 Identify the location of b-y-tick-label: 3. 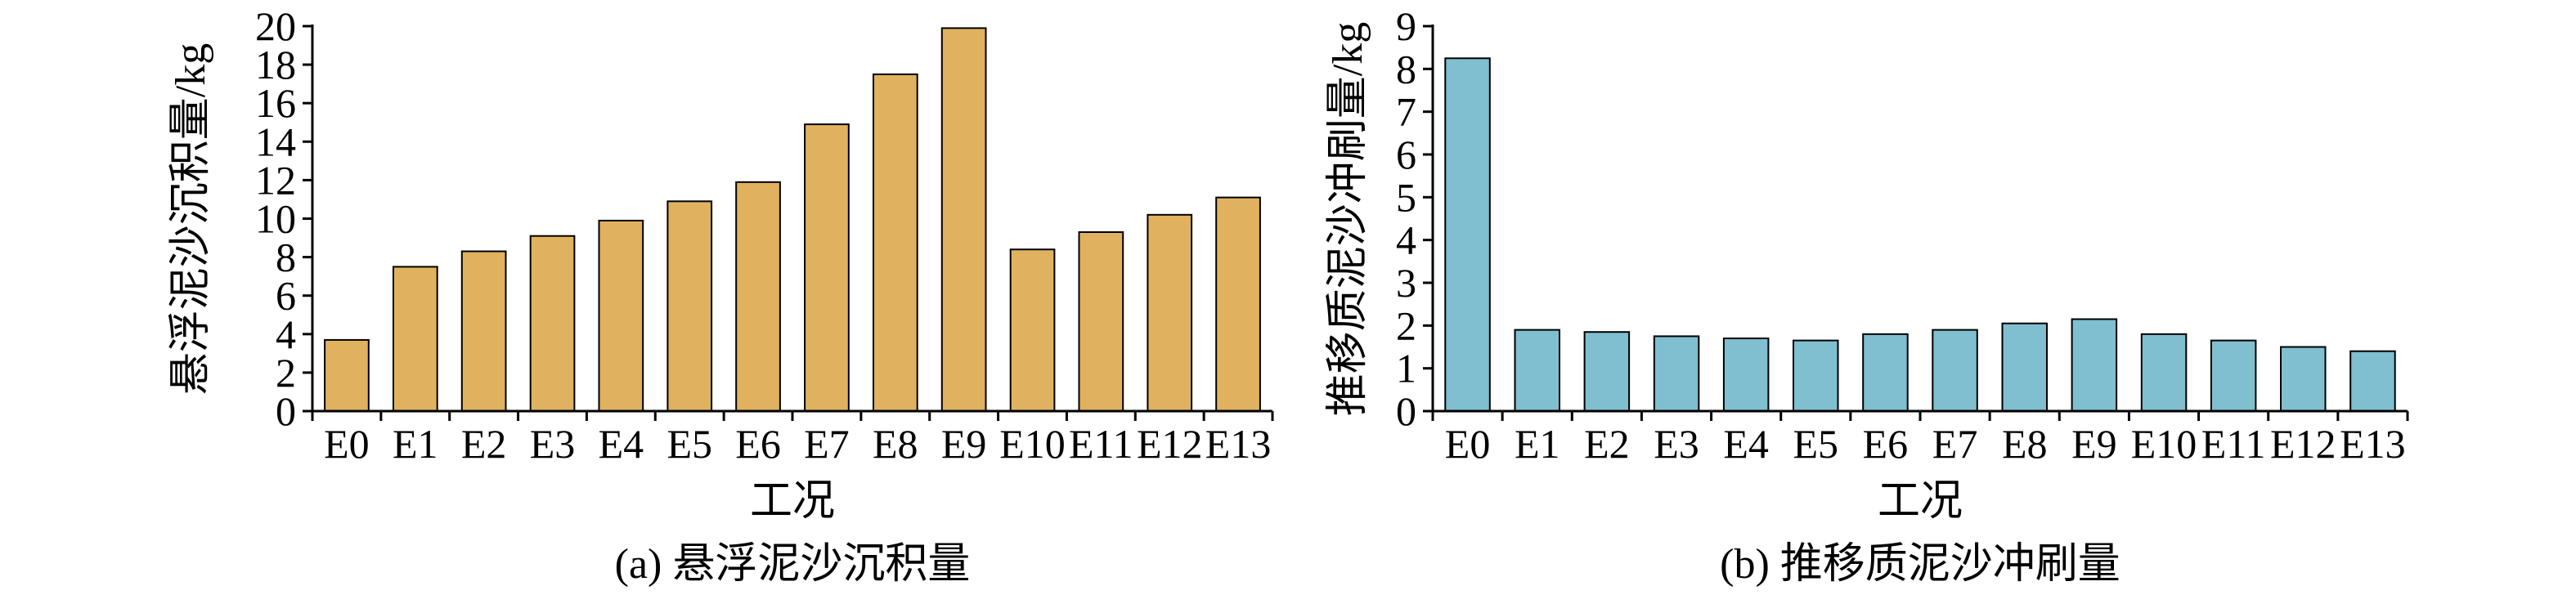
(1406, 283).